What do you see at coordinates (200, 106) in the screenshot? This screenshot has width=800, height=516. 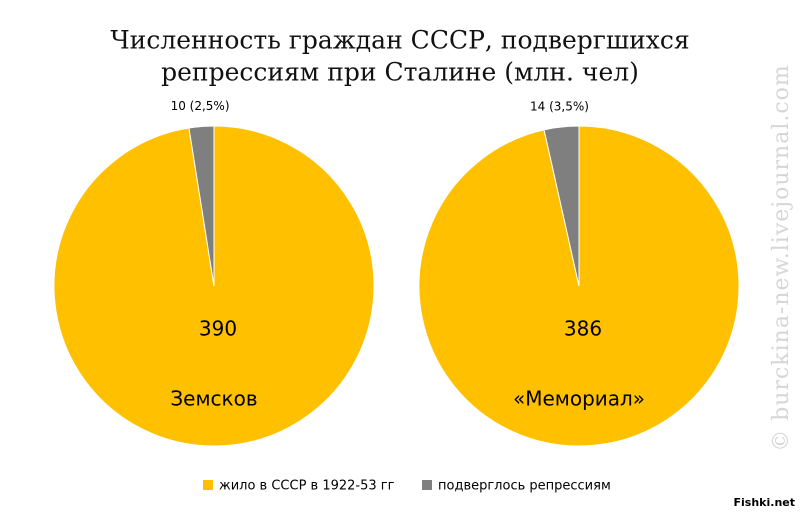 I see `data-label: 10 (2,5%)` at bounding box center [200, 106].